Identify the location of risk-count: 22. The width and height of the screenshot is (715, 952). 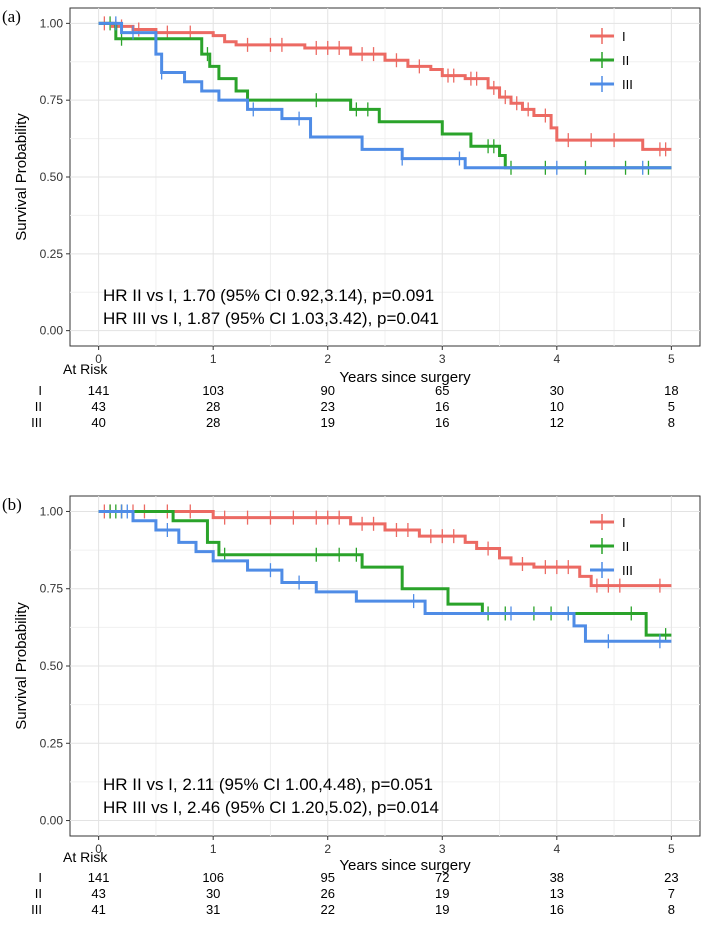
(327, 909).